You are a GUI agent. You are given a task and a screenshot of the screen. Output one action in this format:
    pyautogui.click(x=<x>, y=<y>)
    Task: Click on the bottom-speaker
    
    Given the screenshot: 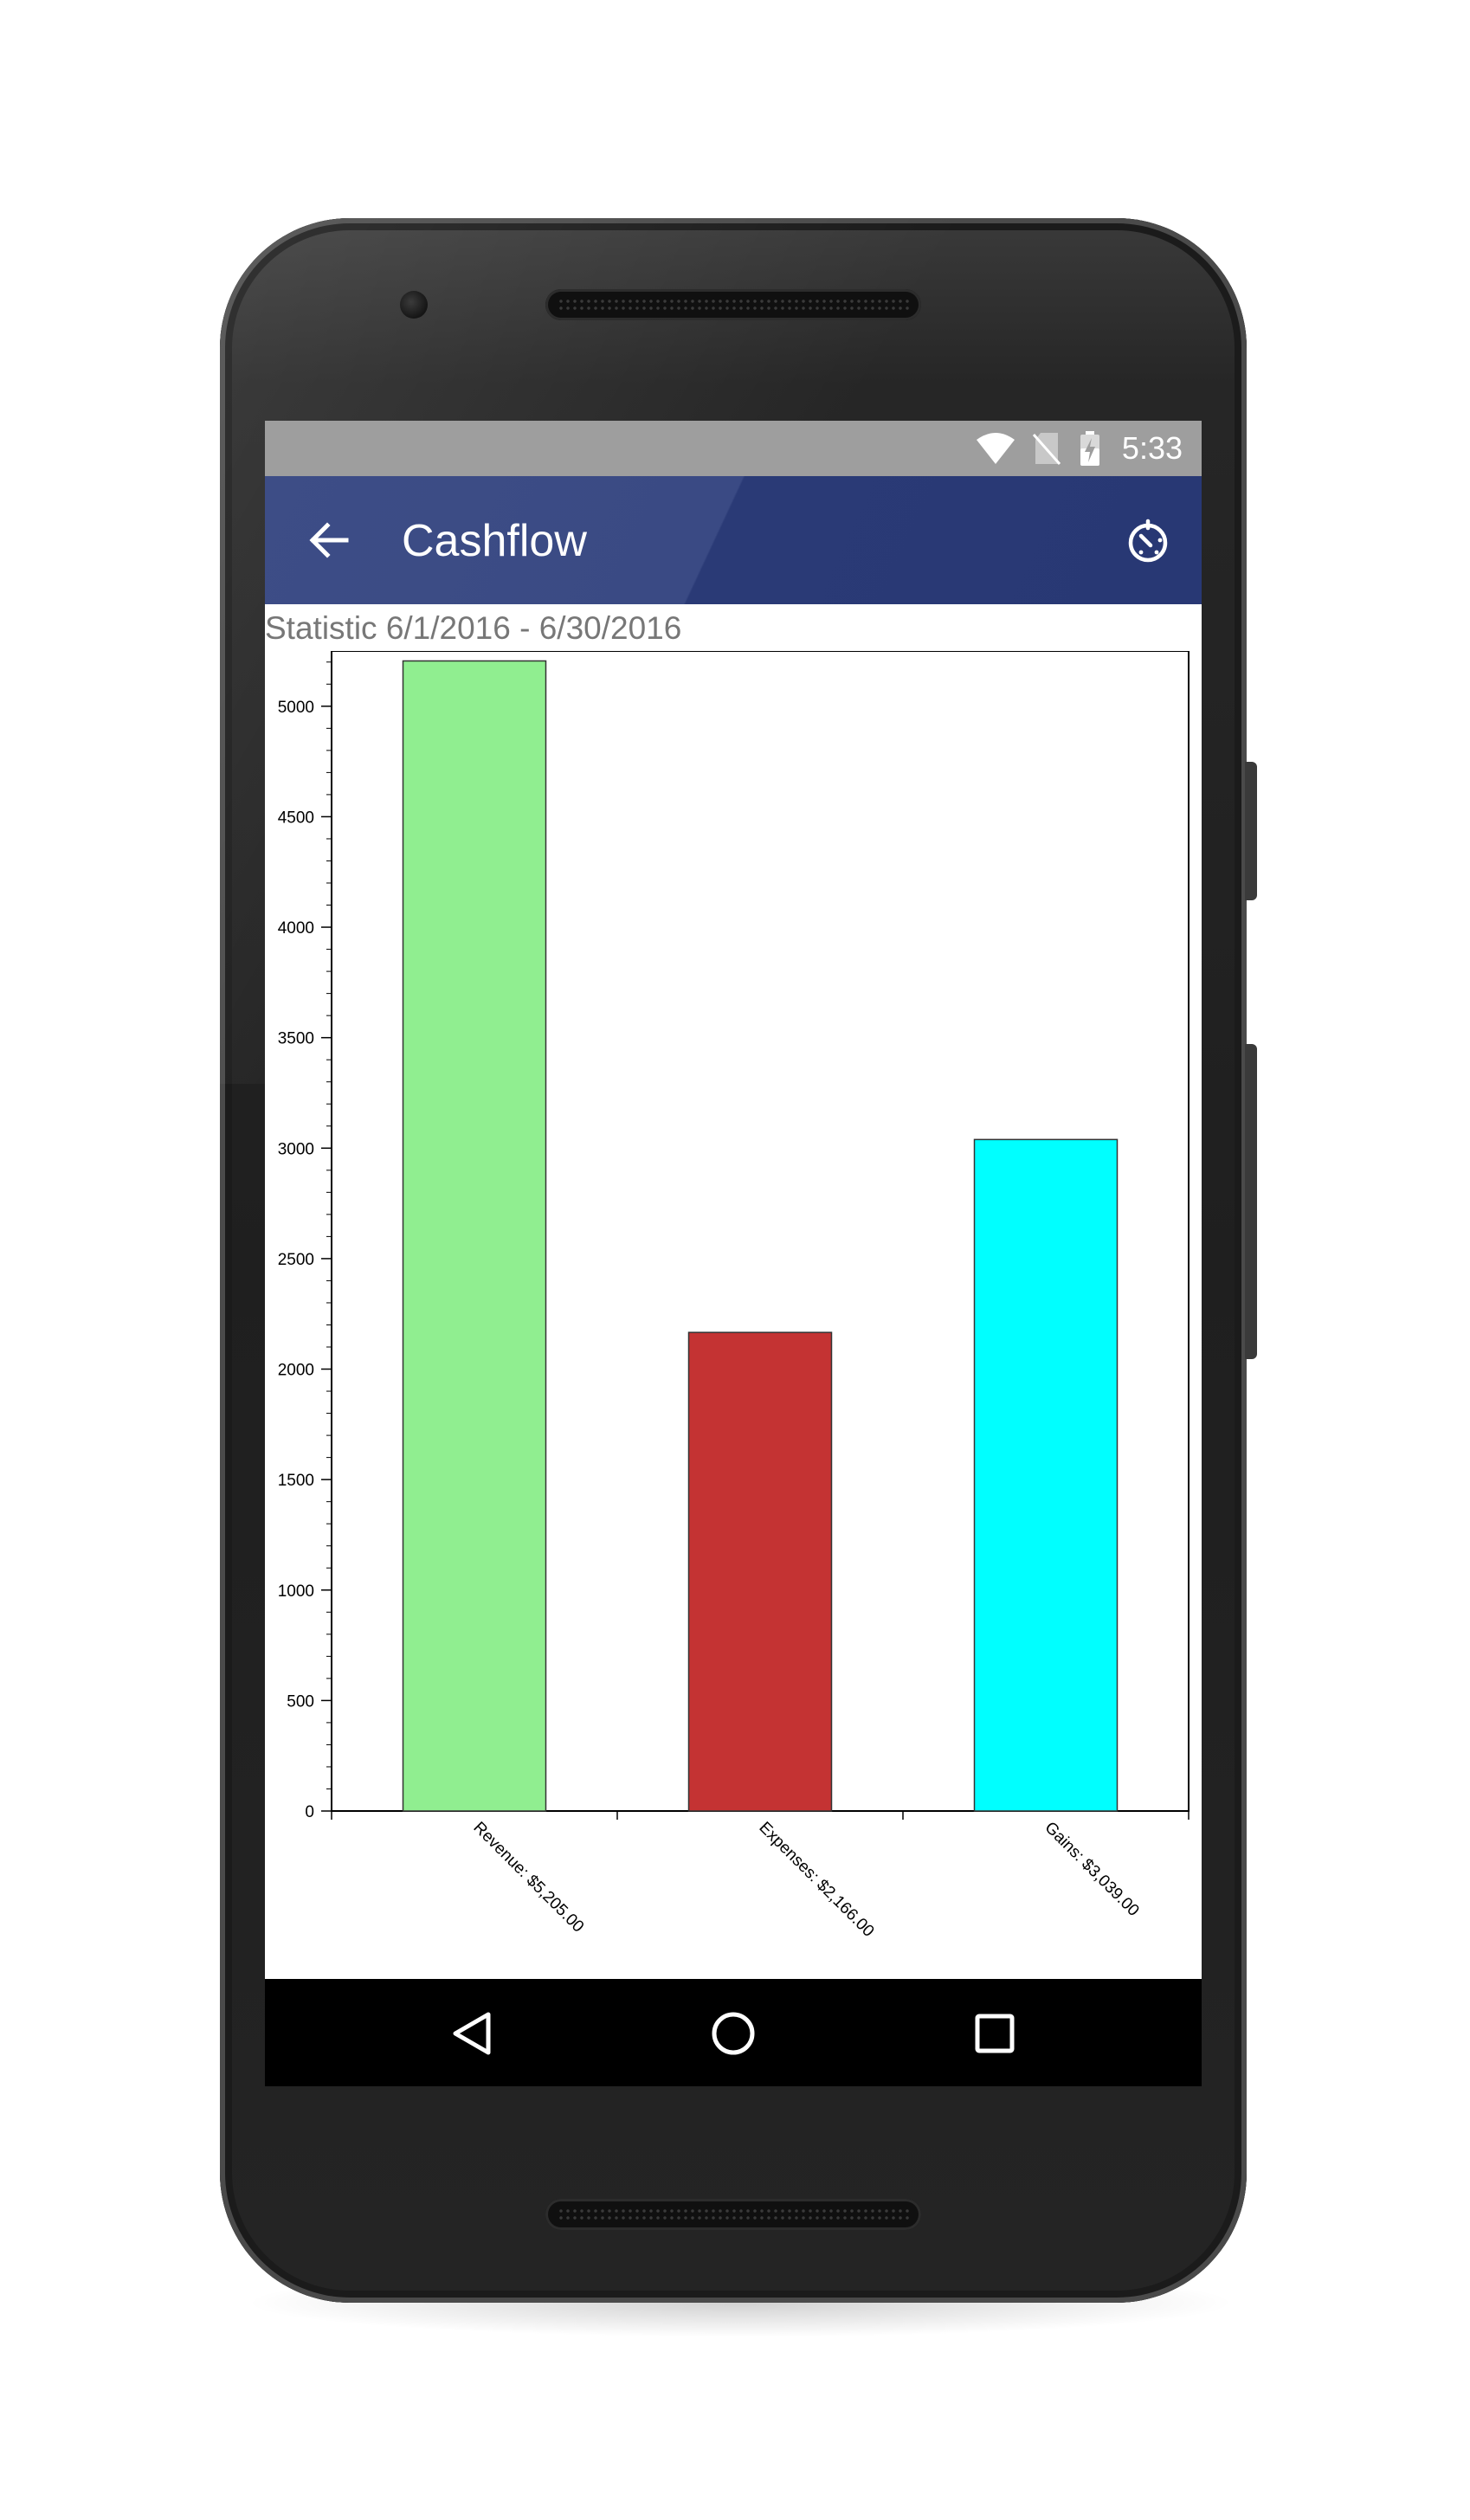 What is the action you would take?
    pyautogui.click(x=733, y=2214)
    